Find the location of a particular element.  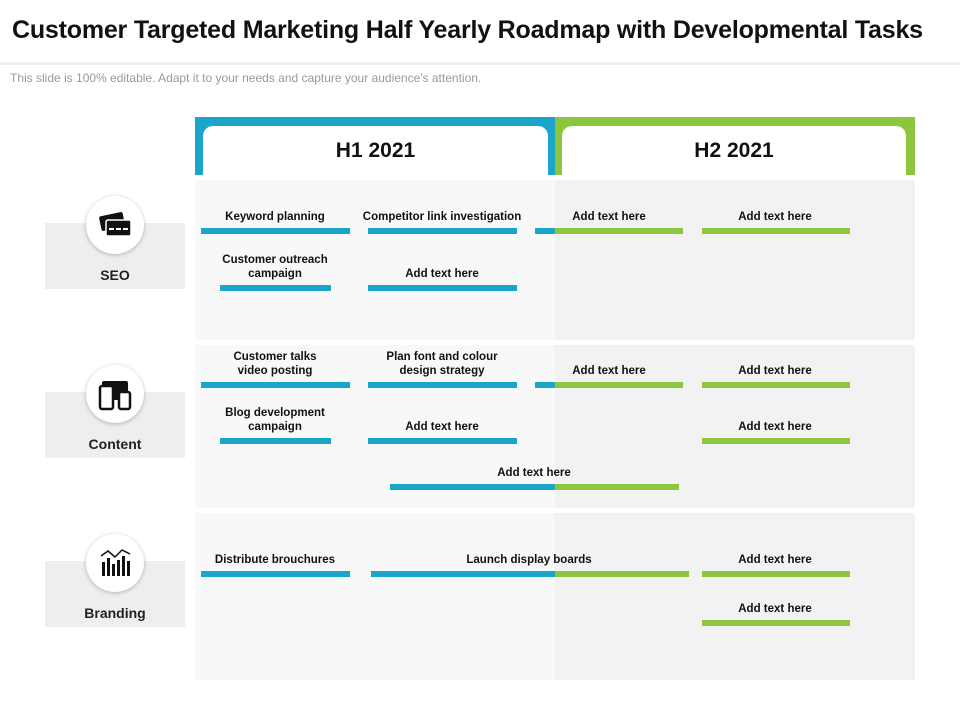

row-label-text: Branding is located at coordinates (115, 613).